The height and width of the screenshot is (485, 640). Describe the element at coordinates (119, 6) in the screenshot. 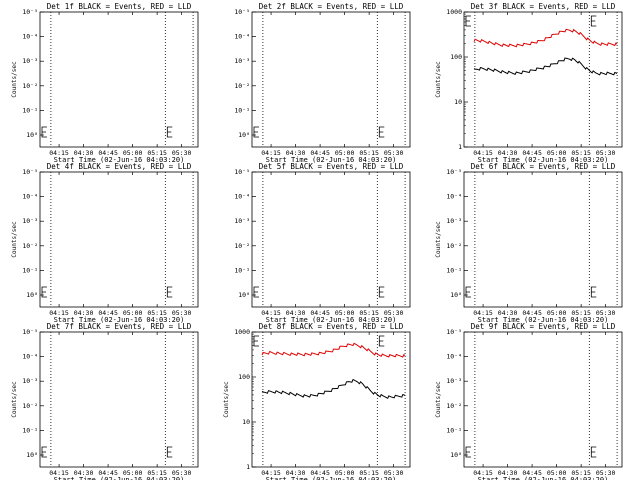

I see `panel-title: Det 1f BLACK = Events, RED = LLD` at that location.